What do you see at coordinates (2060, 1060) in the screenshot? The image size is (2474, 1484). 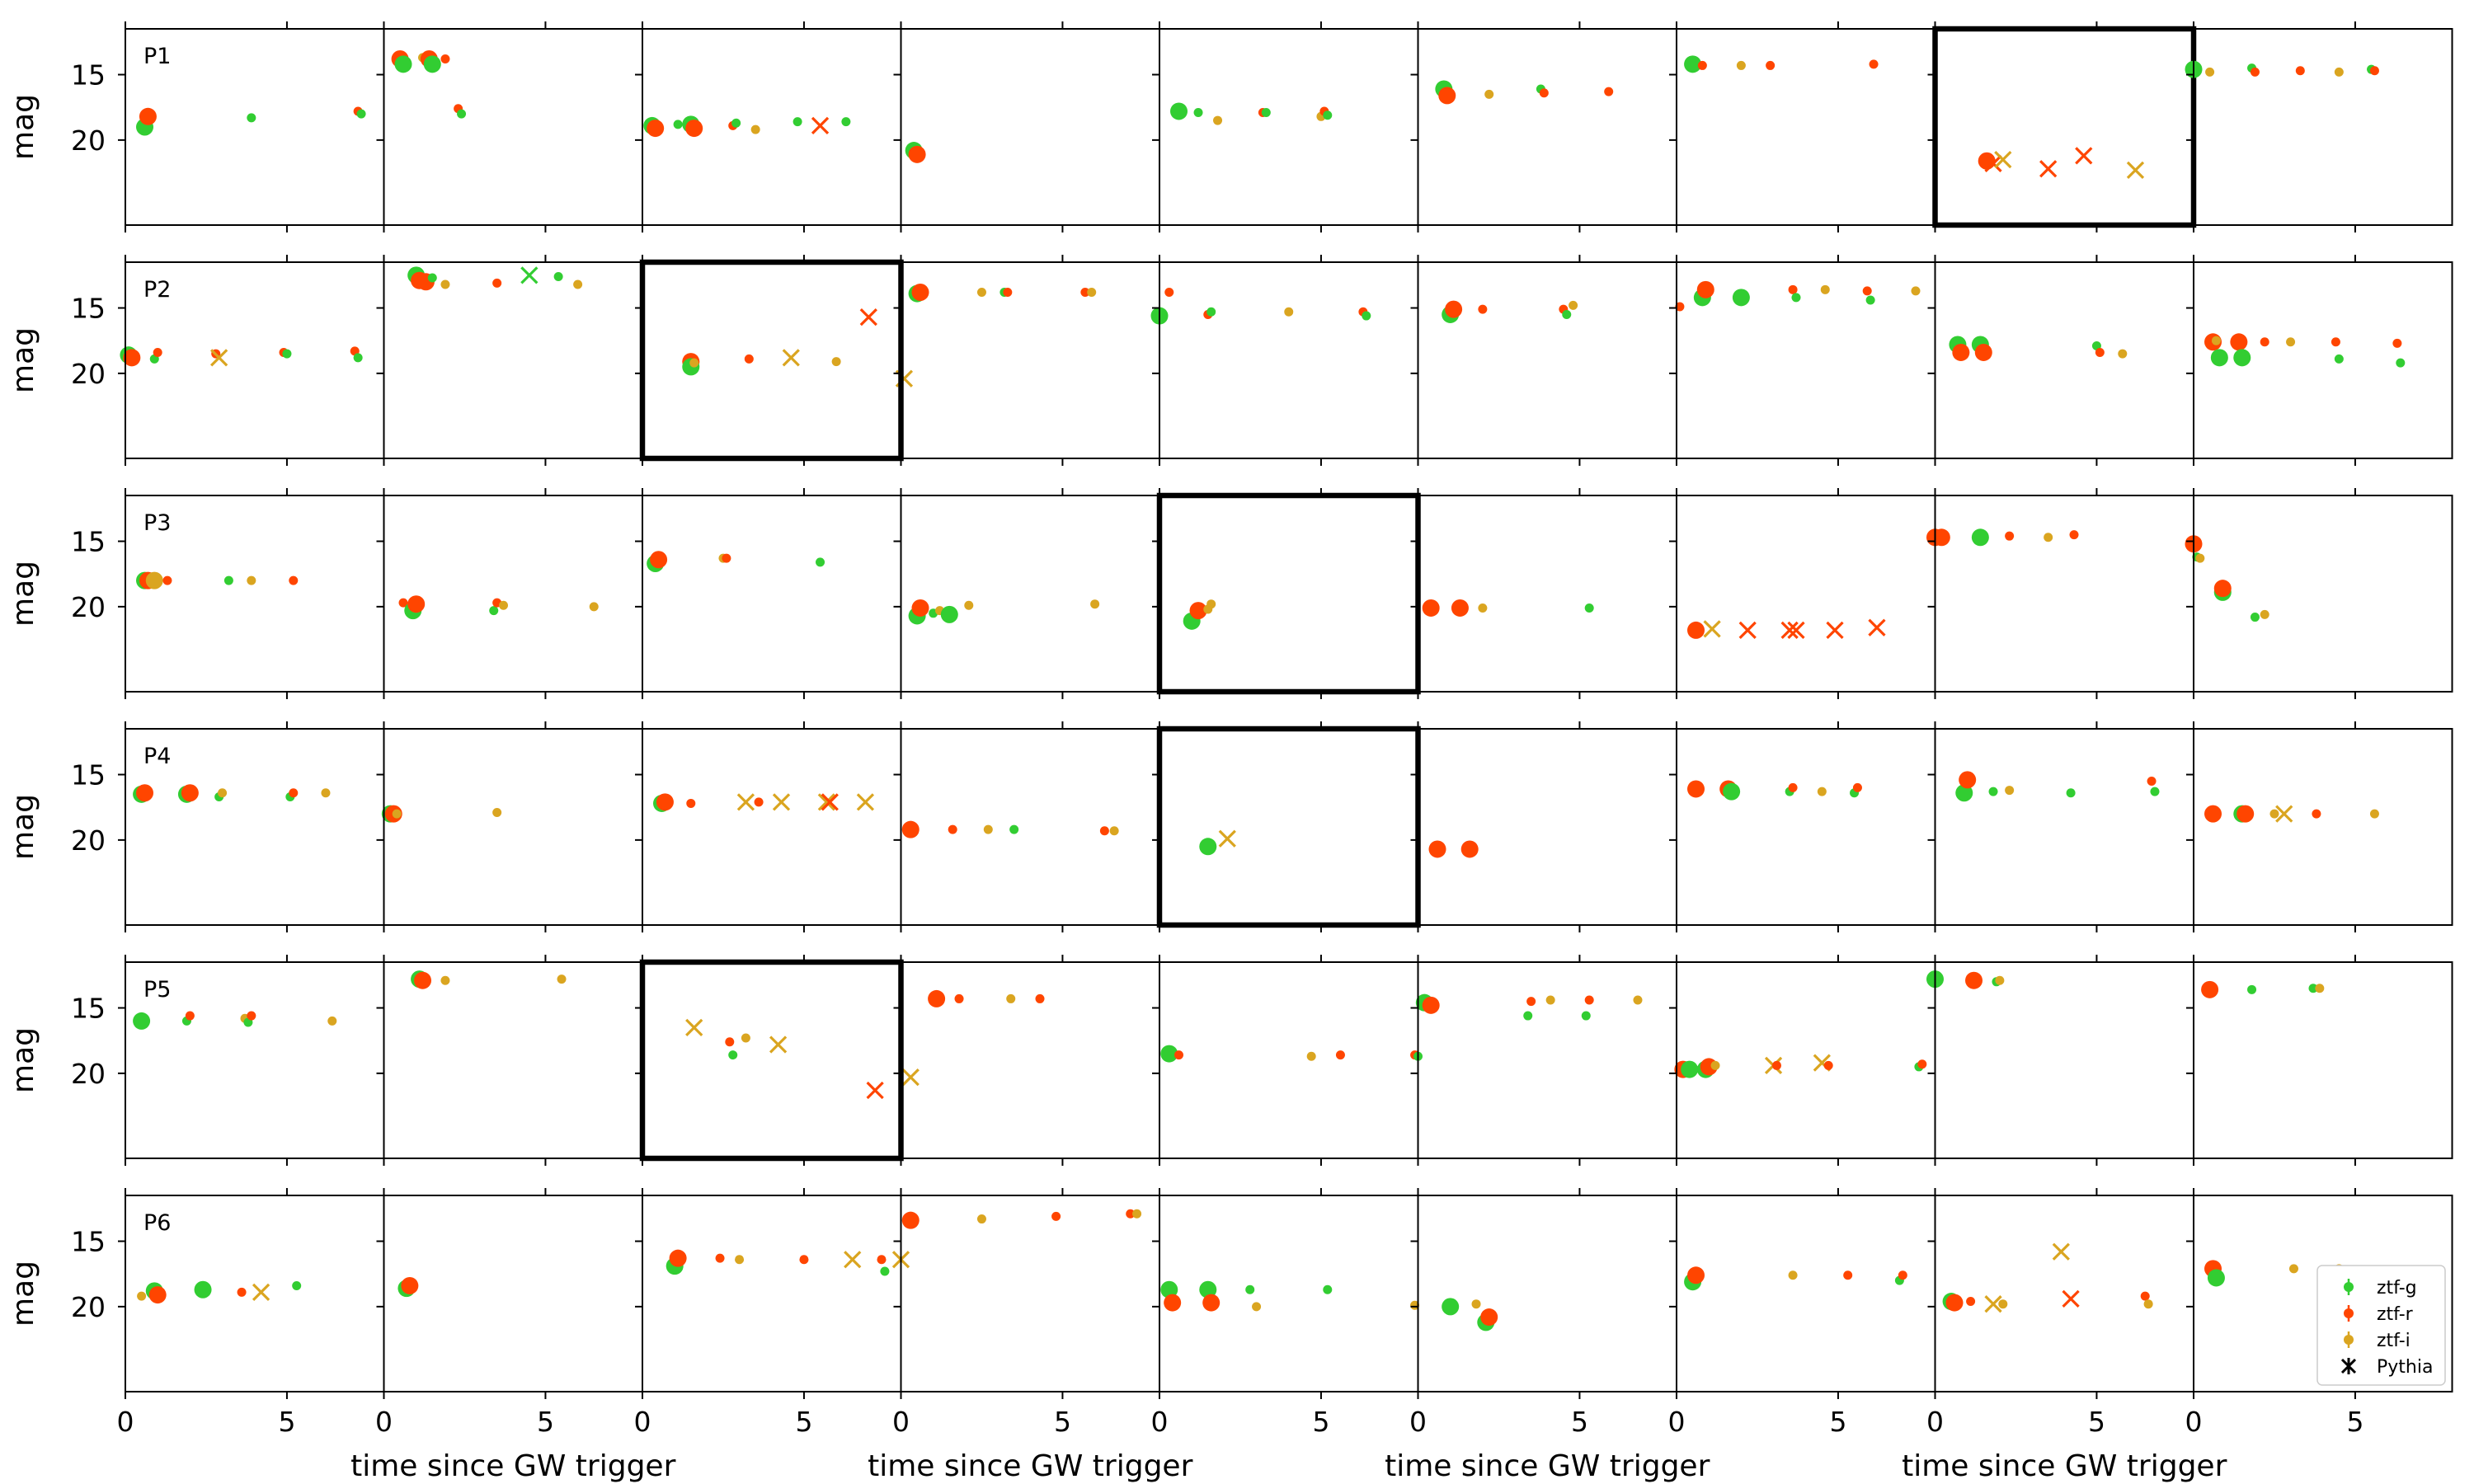 I see `panel-r5-c8` at bounding box center [2060, 1060].